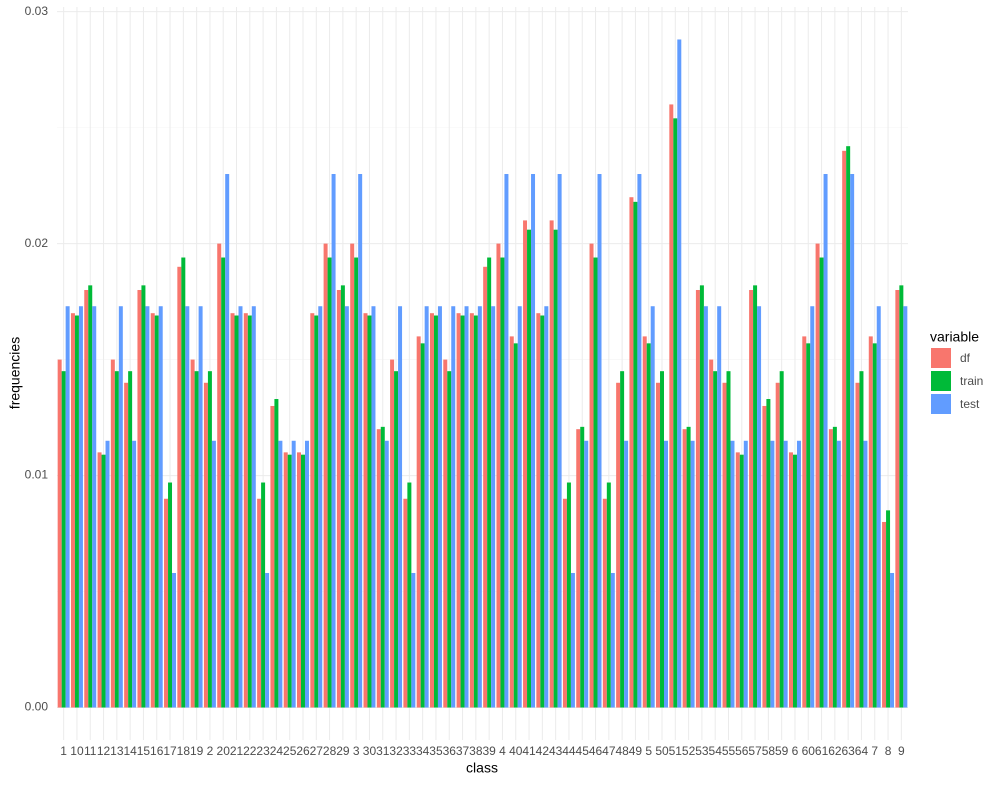 Image resolution: width=1000 pixels, height=789 pixels. I want to click on x-tick-label: 49, so click(636, 751).